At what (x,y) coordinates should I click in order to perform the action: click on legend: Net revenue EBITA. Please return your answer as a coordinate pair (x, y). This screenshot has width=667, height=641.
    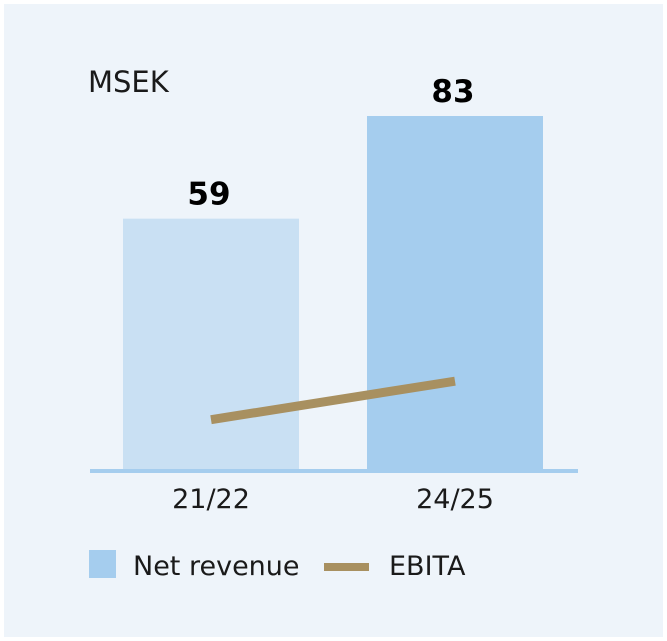
    Looking at the image, I should click on (277, 566).